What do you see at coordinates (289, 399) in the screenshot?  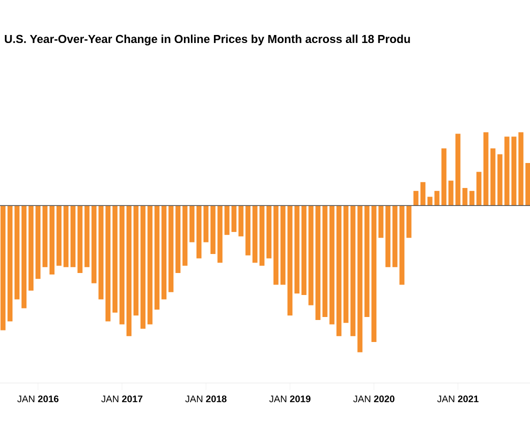 I see `x-tick-label: JAN 2019` at bounding box center [289, 399].